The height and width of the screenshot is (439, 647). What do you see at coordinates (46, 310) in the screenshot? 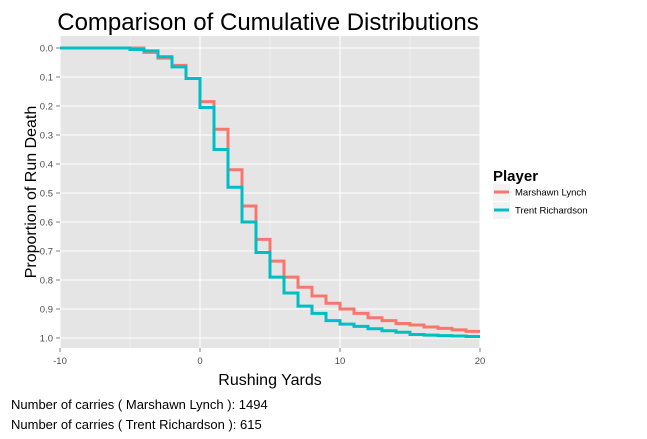
I see `y-tick-label: 0.9` at bounding box center [46, 310].